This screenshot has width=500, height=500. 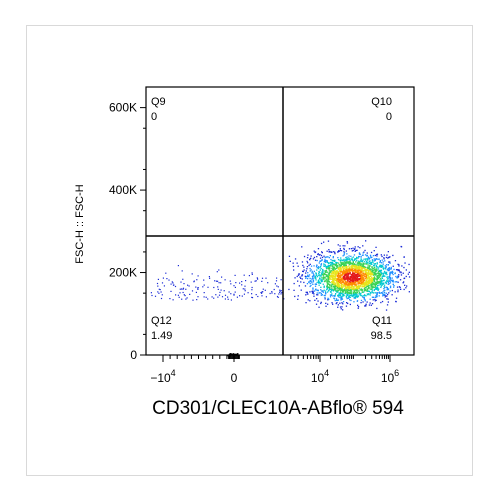 I want to click on quadrant-name: Q12, so click(x=161, y=321).